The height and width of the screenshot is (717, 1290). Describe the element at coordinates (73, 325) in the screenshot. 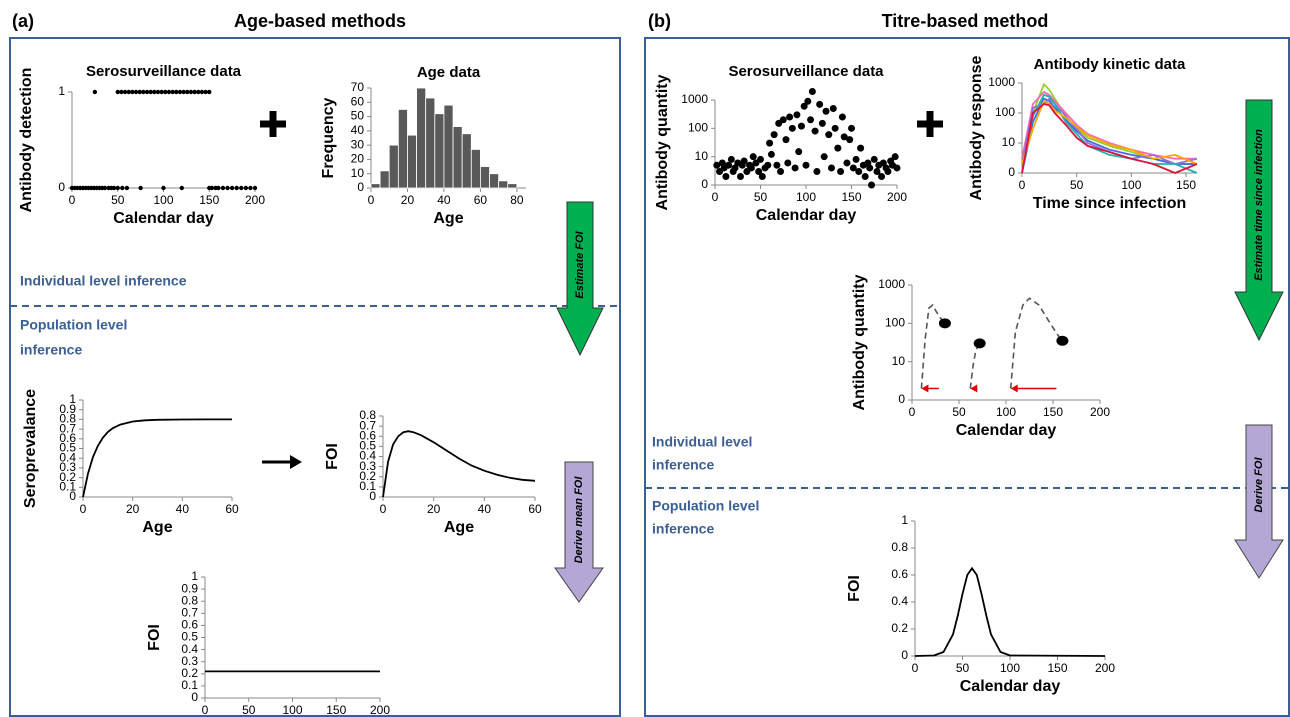

I see `inference-label: Population level` at that location.